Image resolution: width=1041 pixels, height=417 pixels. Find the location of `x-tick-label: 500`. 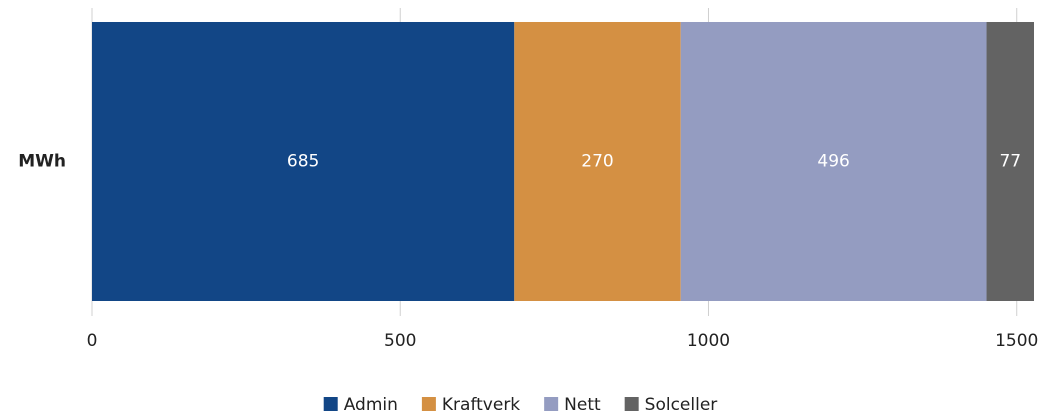

x-tick-label: 500 is located at coordinates (400, 341).